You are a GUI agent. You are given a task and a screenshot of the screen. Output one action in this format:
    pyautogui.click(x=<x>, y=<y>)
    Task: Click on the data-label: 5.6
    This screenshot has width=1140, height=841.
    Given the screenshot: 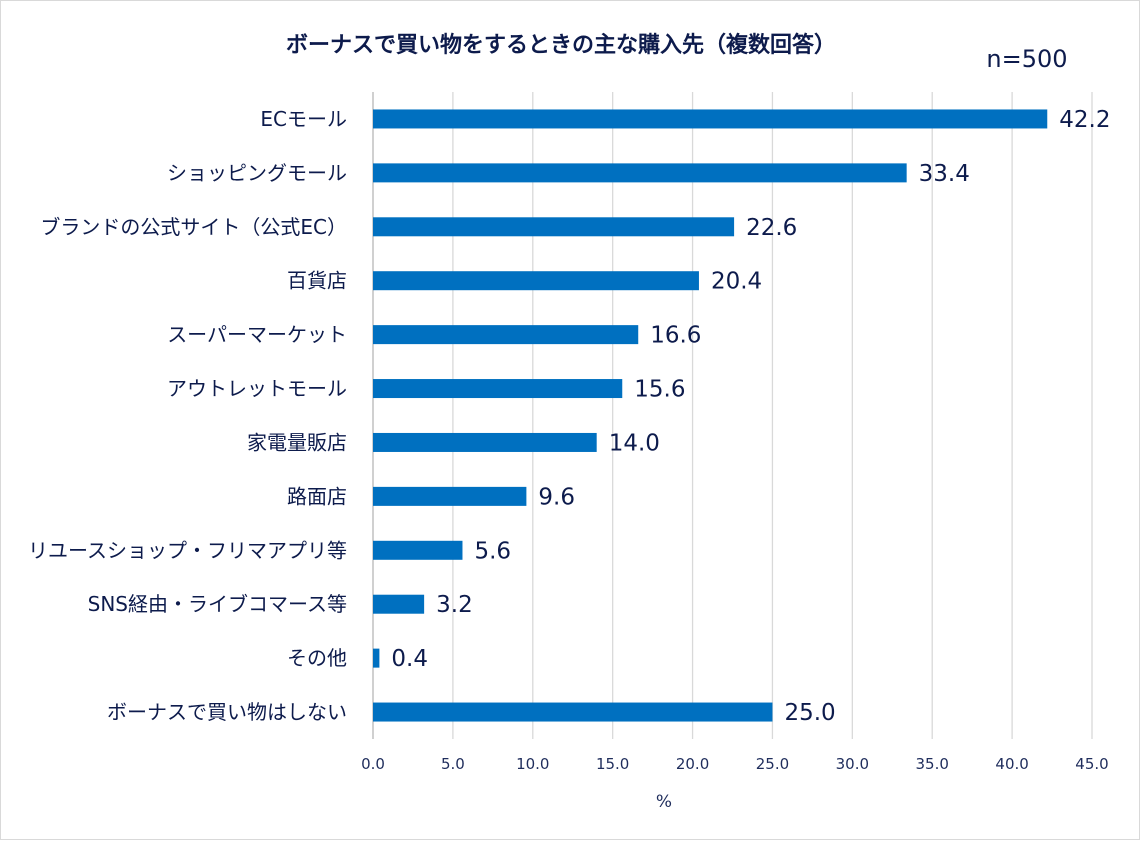 What is the action you would take?
    pyautogui.click(x=492, y=551)
    